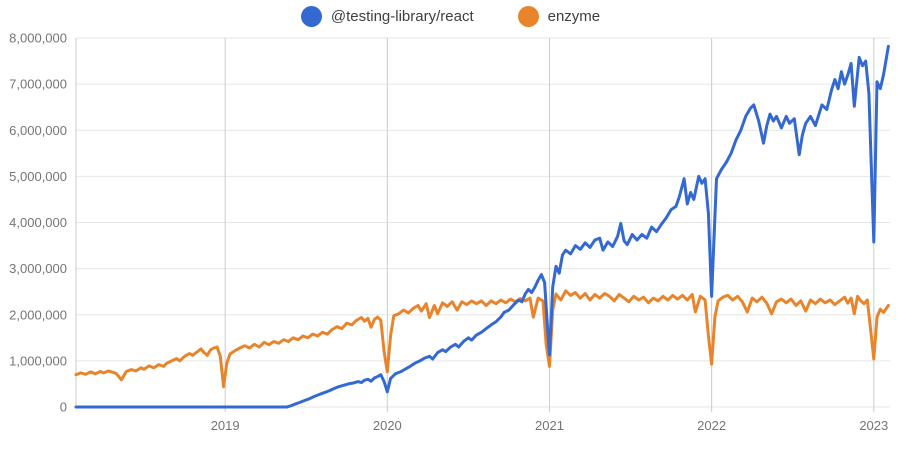  I want to click on x-axis-tick-label: 2019, so click(225, 425).